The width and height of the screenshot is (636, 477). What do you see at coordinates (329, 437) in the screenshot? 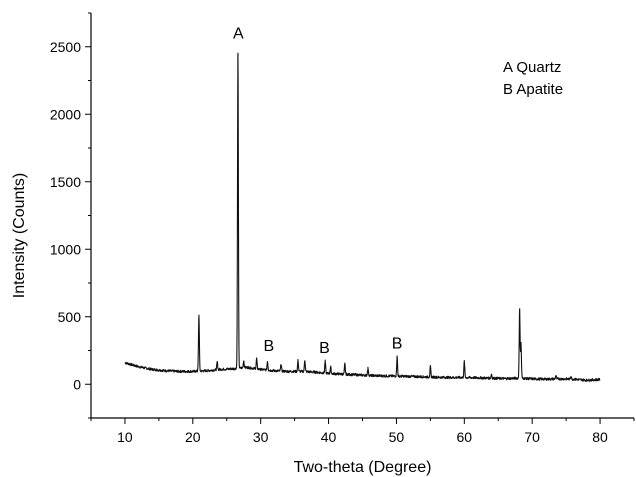
I see `x-tick-label: 40` at bounding box center [329, 437].